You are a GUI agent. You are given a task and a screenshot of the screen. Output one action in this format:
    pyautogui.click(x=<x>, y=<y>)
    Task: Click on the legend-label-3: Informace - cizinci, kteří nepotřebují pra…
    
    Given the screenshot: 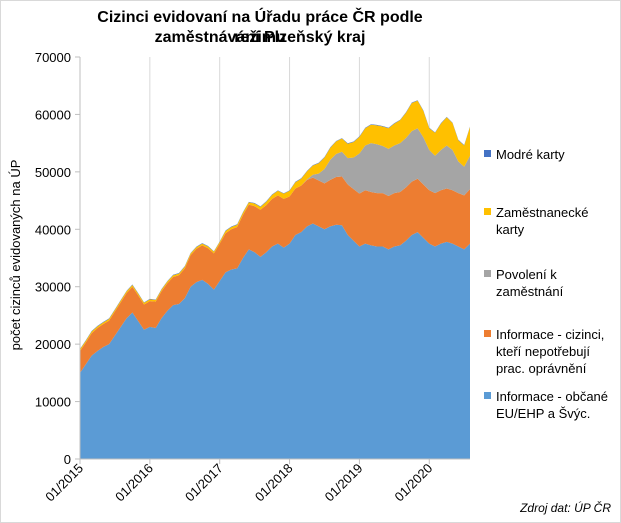 What is the action you would take?
    pyautogui.click(x=550, y=351)
    